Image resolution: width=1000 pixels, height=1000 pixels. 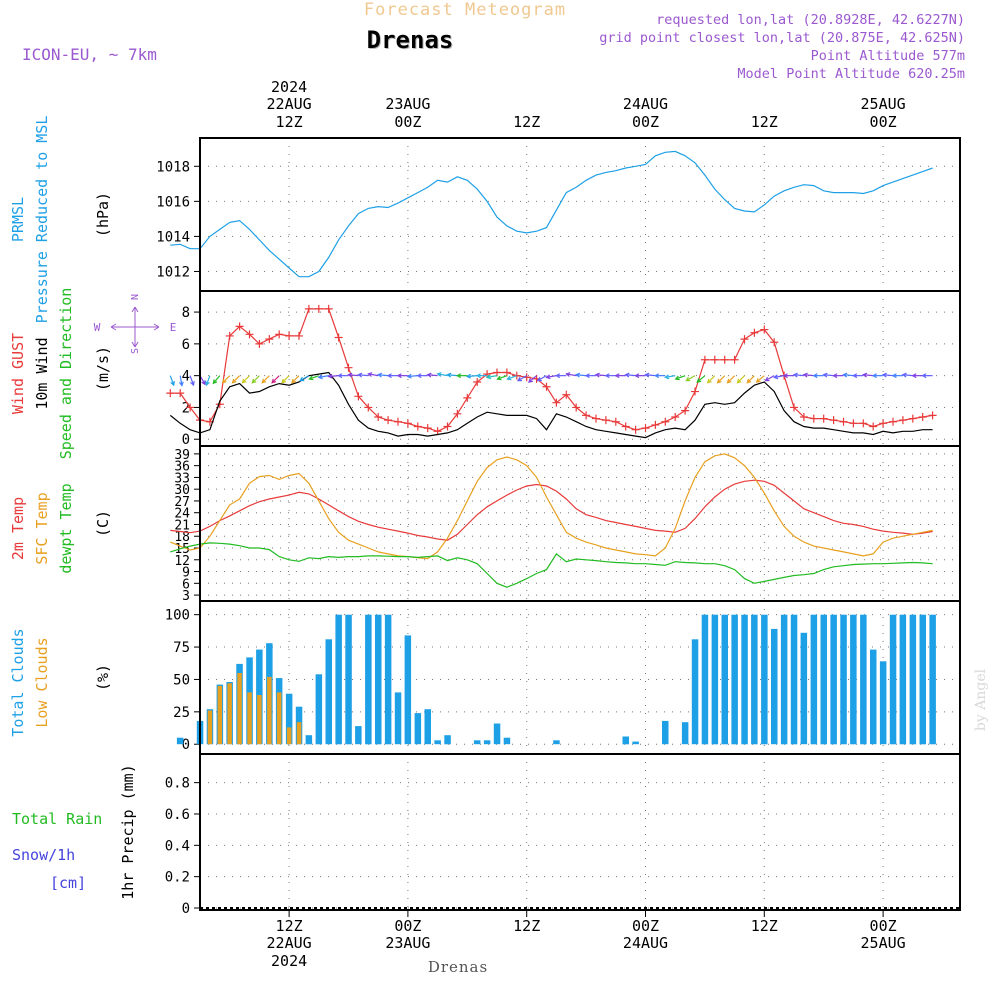 I want to click on compass-arrows, so click(x=135, y=327).